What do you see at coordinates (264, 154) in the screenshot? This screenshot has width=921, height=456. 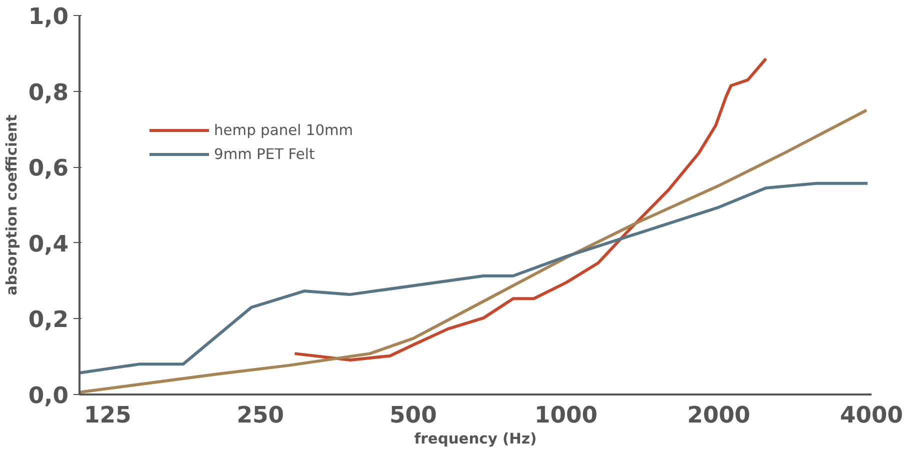 I see `legend-label: 9mm PET Felt` at bounding box center [264, 154].